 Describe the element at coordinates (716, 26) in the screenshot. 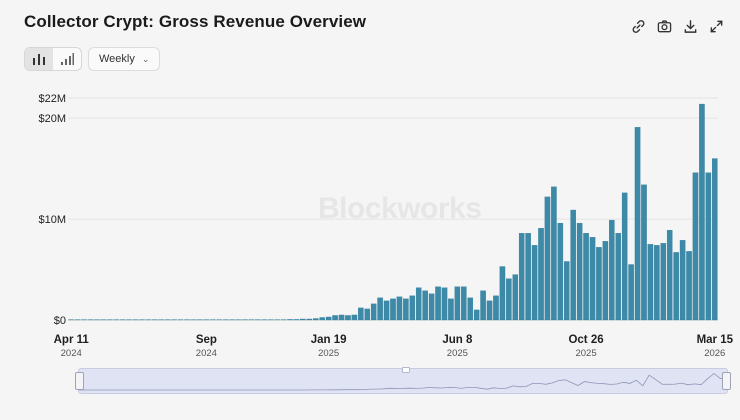

I see `expand-icon` at that location.